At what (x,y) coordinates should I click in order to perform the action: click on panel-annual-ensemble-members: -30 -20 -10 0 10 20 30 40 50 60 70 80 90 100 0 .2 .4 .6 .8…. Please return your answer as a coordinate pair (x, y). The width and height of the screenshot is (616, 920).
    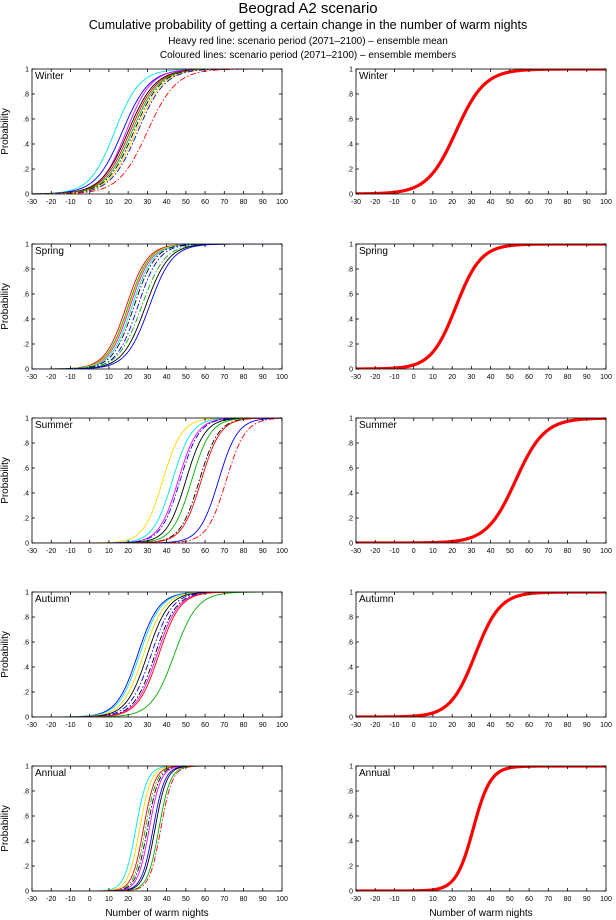
    Looking at the image, I should click on (144, 842).